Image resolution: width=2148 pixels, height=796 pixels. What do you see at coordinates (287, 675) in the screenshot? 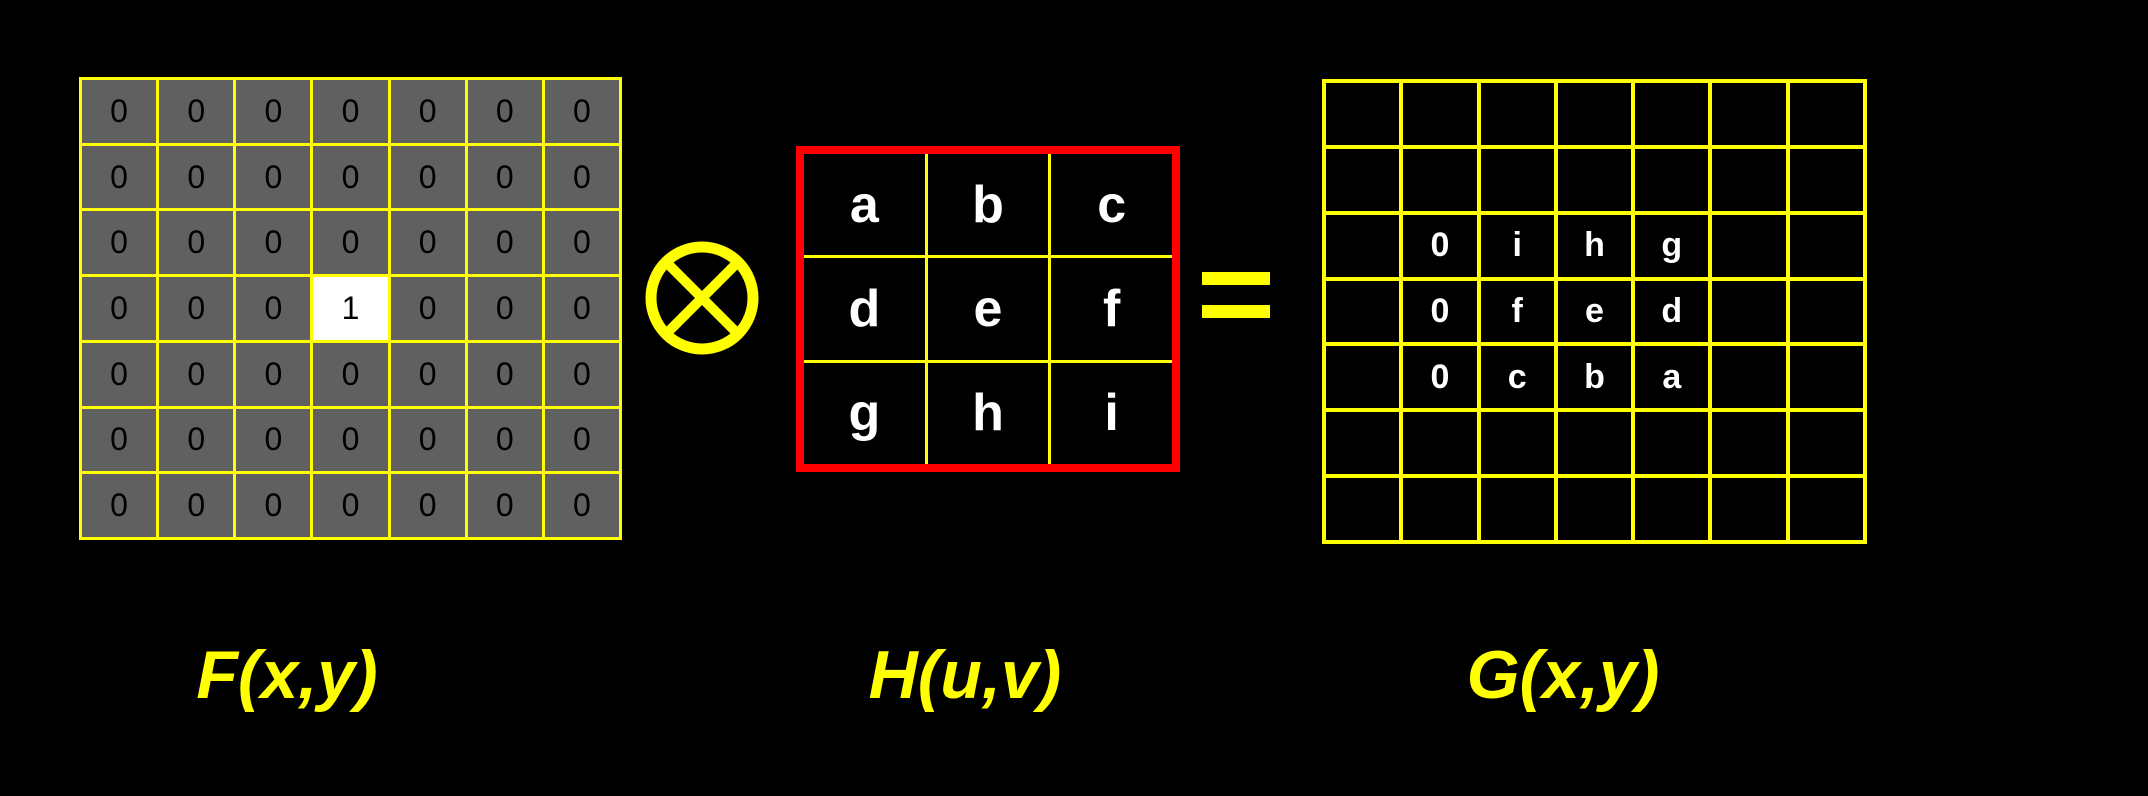
I see `input-label: F(x,y)` at bounding box center [287, 675].